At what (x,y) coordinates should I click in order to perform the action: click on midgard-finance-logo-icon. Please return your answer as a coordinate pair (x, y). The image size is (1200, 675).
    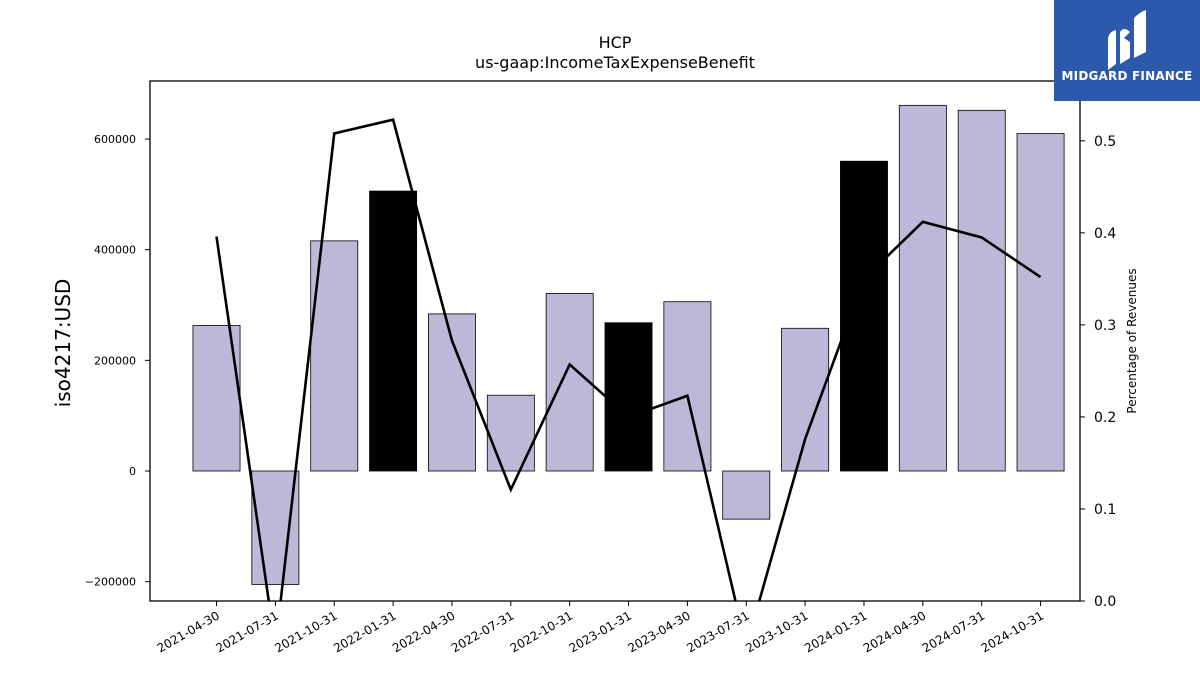
    Looking at the image, I should click on (1127, 40).